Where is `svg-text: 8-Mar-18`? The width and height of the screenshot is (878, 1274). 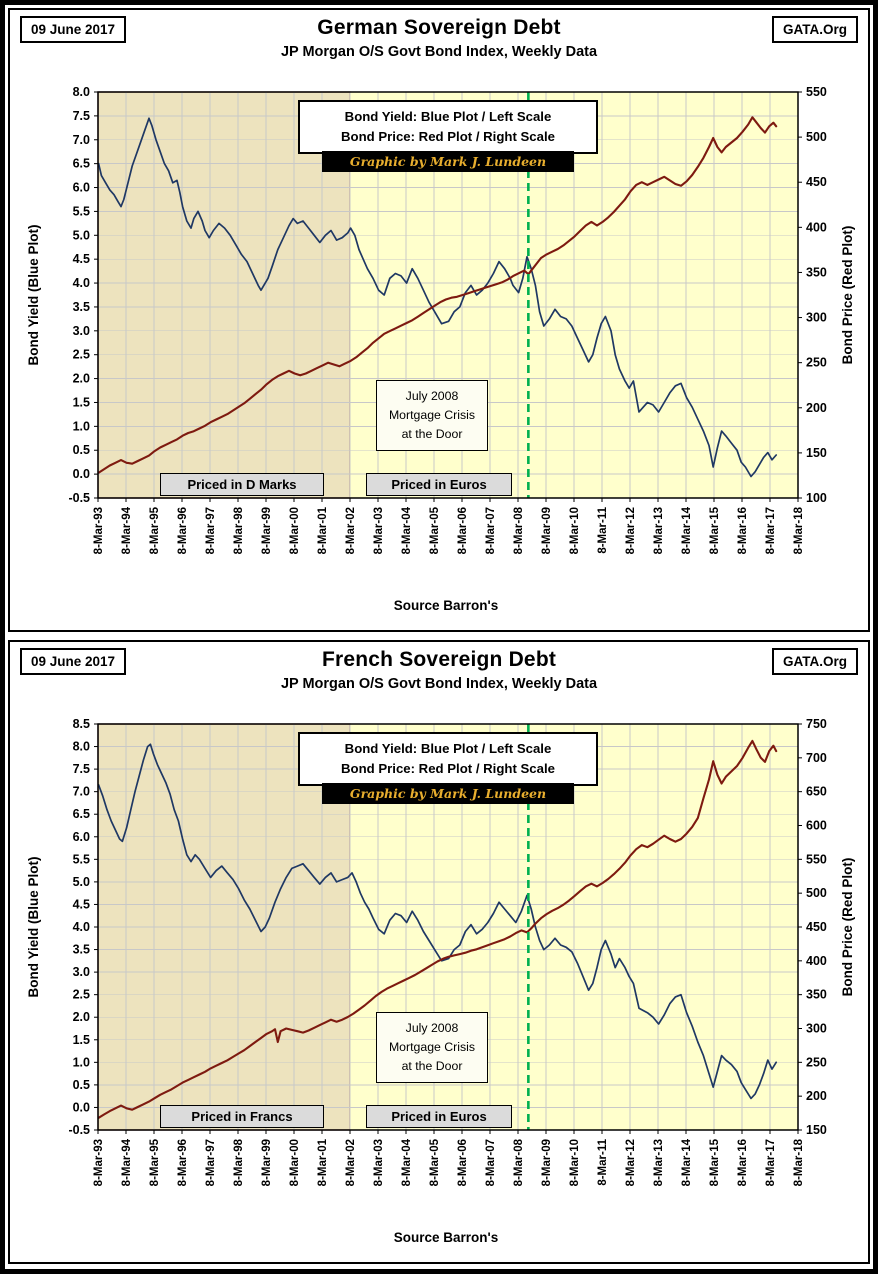 svg-text: 8-Mar-18 is located at coordinates (799, 1162).